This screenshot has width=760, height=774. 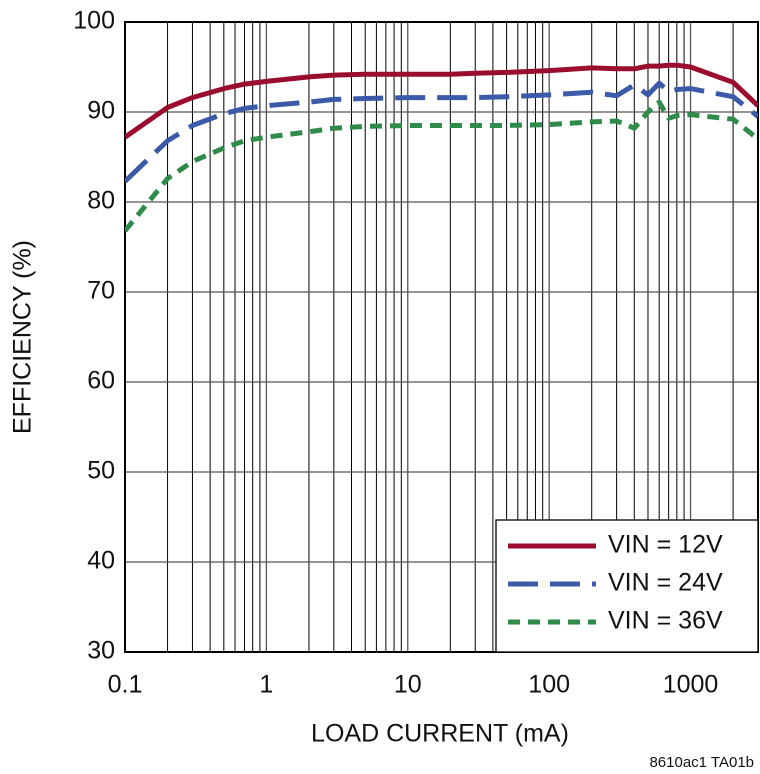 What do you see at coordinates (701, 762) in the screenshot?
I see `footnote: 8610ac1 TA01b` at bounding box center [701, 762].